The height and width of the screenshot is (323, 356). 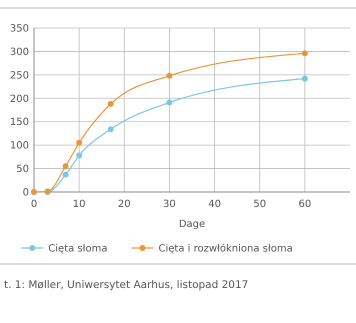 I want to click on x-tick-label: 40, so click(x=214, y=204).